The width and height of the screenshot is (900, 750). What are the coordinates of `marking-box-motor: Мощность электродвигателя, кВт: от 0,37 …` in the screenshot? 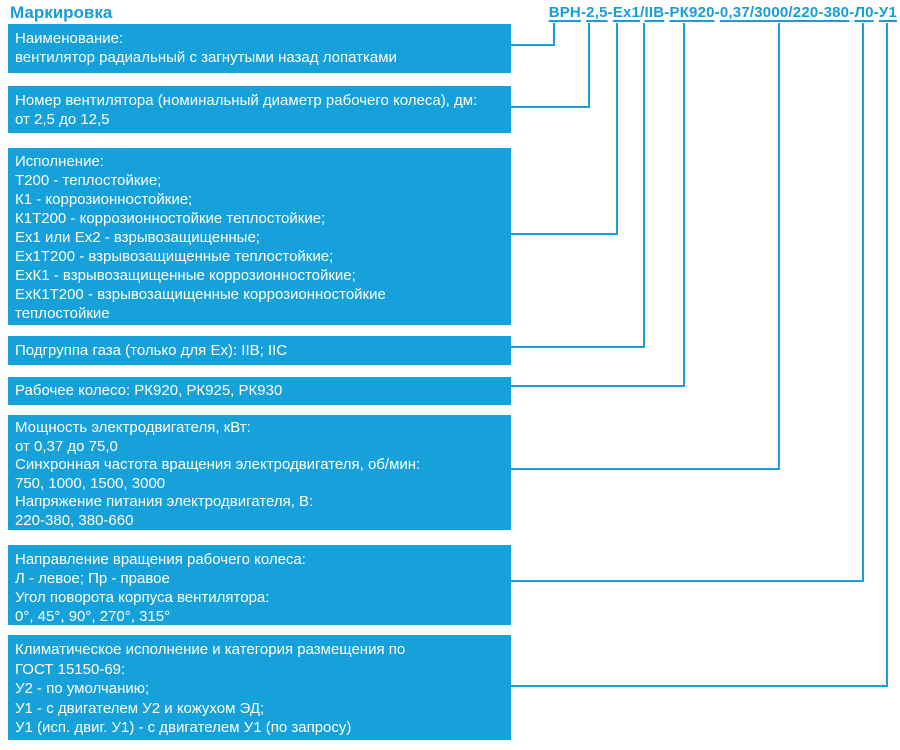 It's located at (259, 472).